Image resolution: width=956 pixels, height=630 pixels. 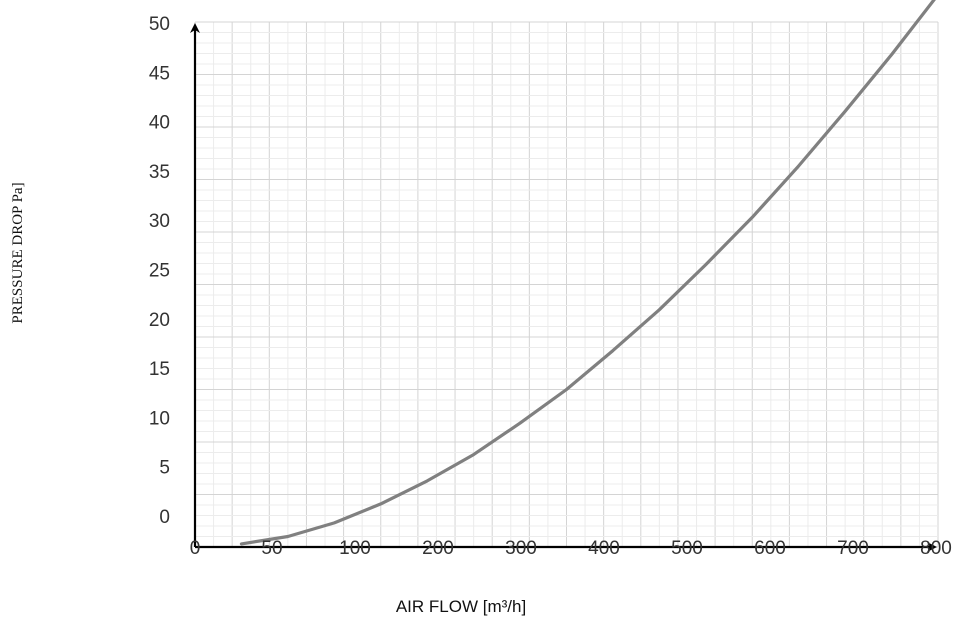 I want to click on y-tick-label: 5, so click(x=164, y=468).